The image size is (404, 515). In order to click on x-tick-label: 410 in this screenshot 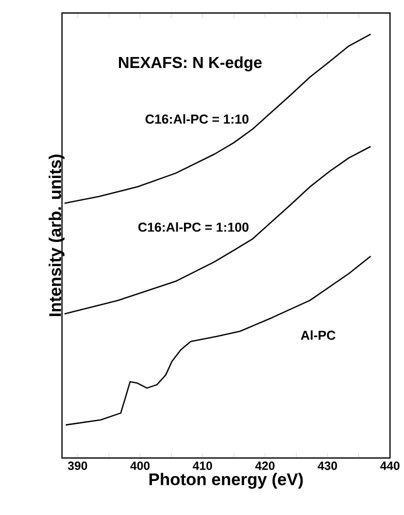, I will do `click(202, 466)`.